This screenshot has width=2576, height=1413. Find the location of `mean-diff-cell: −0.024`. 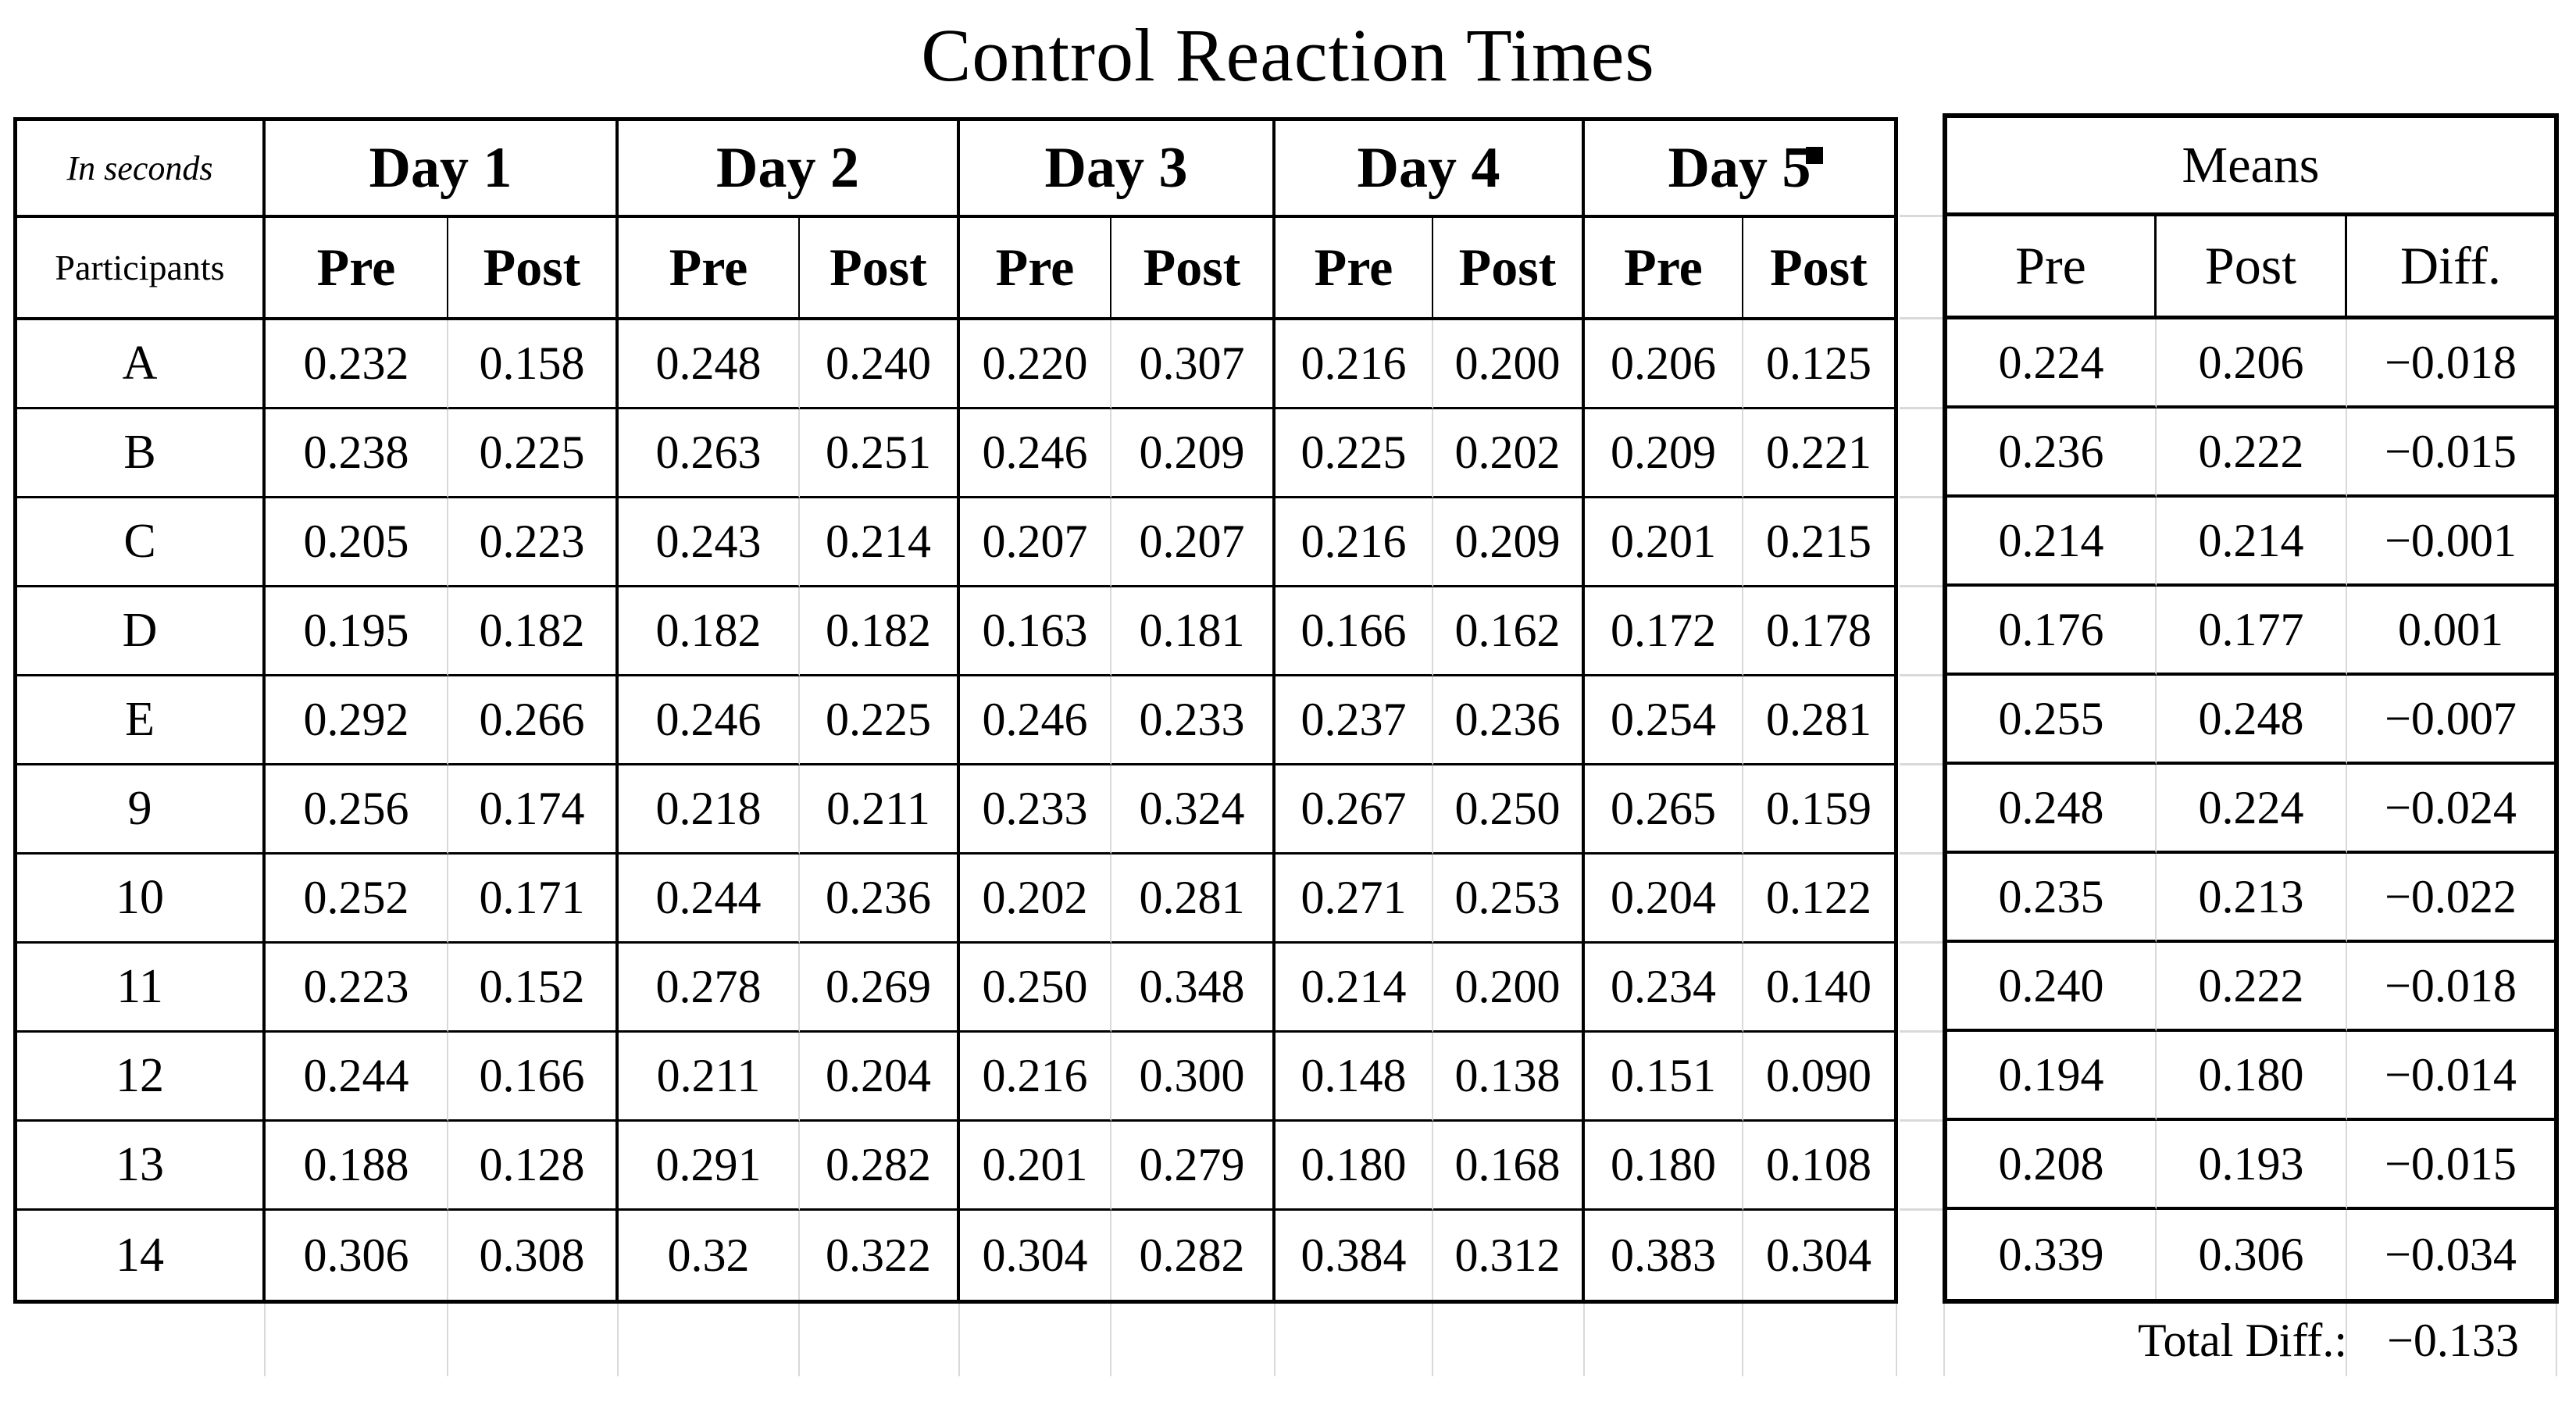

mean-diff-cell: −0.024 is located at coordinates (2450, 809).